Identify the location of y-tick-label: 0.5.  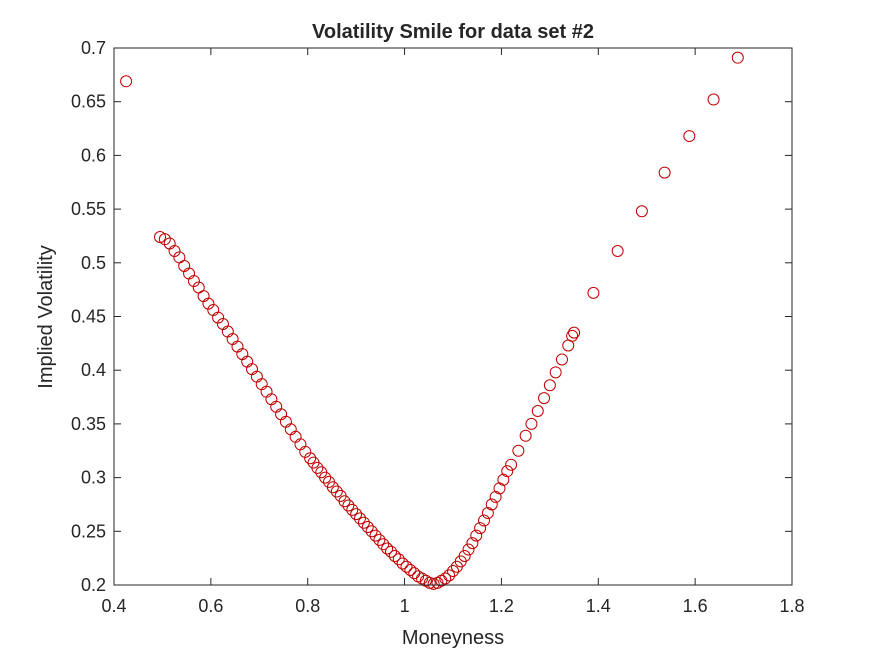
(93, 263).